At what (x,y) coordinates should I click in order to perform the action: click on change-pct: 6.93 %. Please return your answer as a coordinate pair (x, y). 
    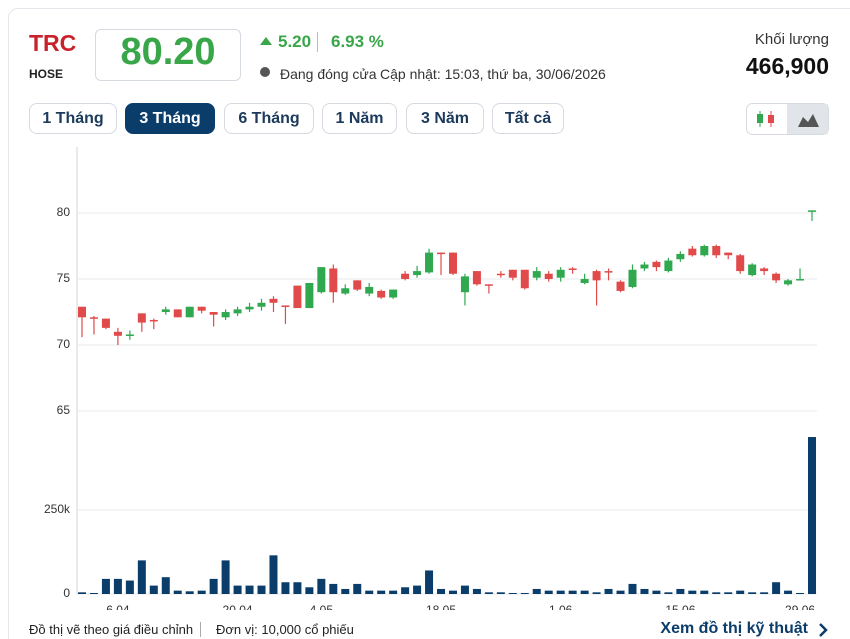
    Looking at the image, I should click on (357, 41).